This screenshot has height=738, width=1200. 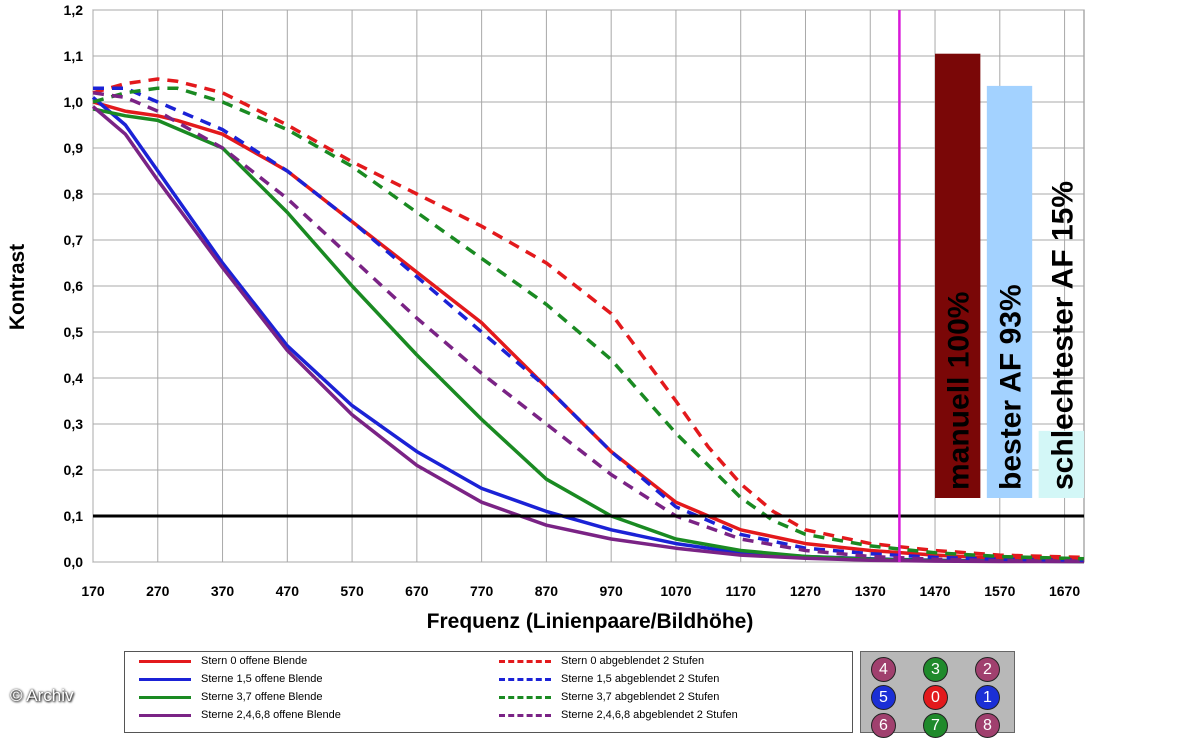 What do you see at coordinates (262, 697) in the screenshot?
I see `legend-label: Sterne 3,7 offene Blende` at bounding box center [262, 697].